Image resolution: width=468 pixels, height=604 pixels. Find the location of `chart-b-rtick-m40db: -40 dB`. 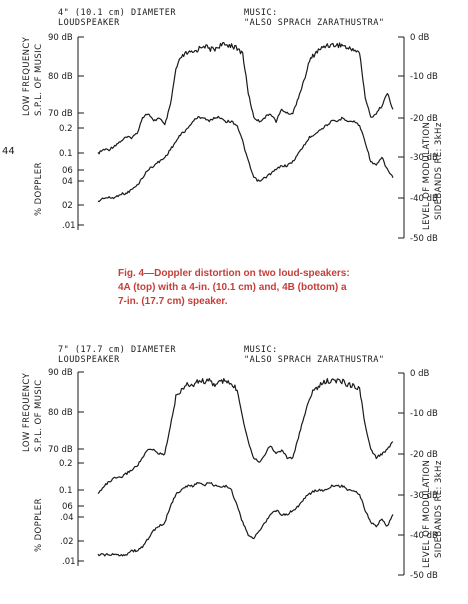

chart-b-rtick-m40db: -40 dB is located at coordinates (424, 536).